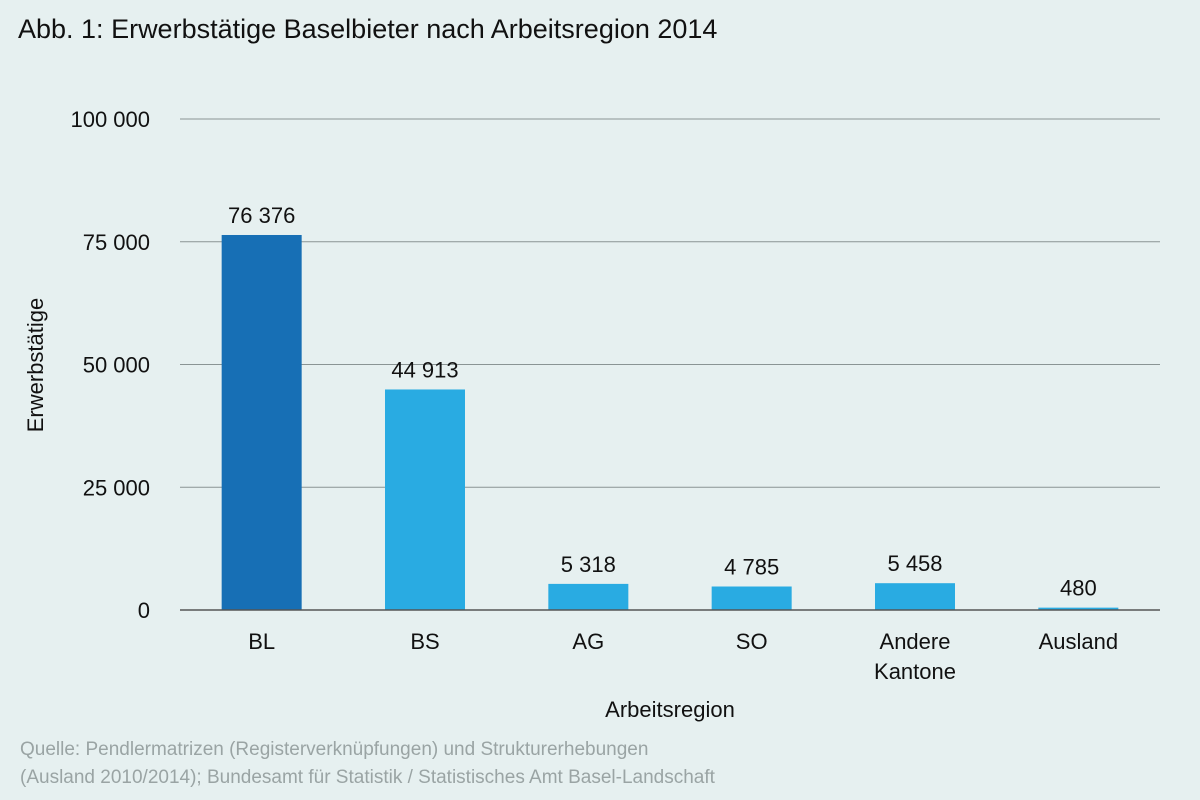 This screenshot has width=1200, height=800. What do you see at coordinates (424, 369) in the screenshot?
I see `data-label: 44 913` at bounding box center [424, 369].